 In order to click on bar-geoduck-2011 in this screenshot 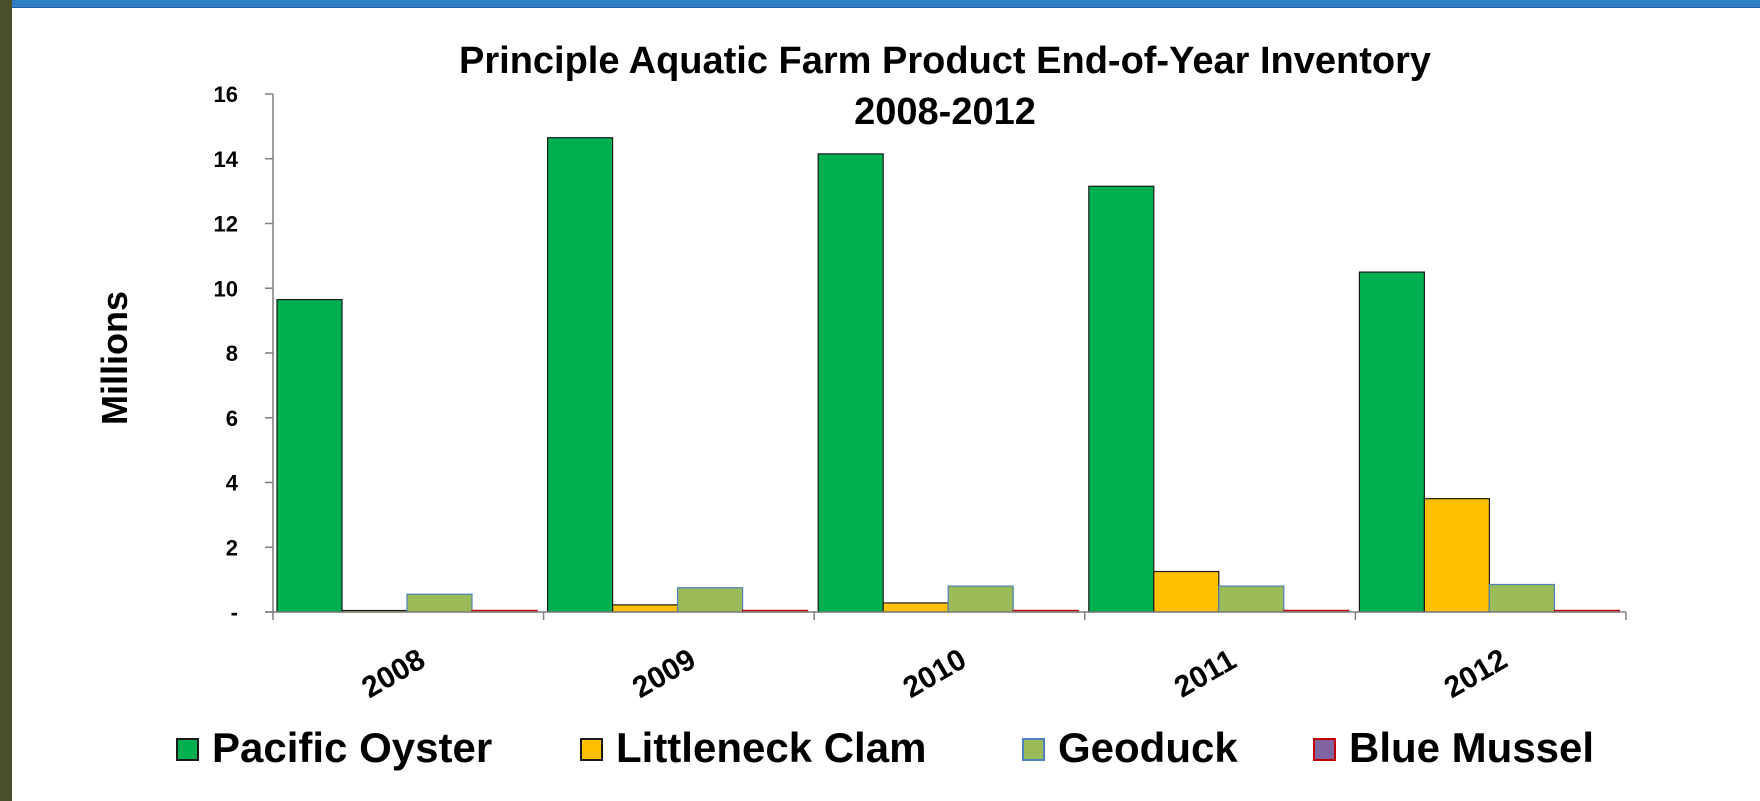, I will do `click(1251, 599)`.